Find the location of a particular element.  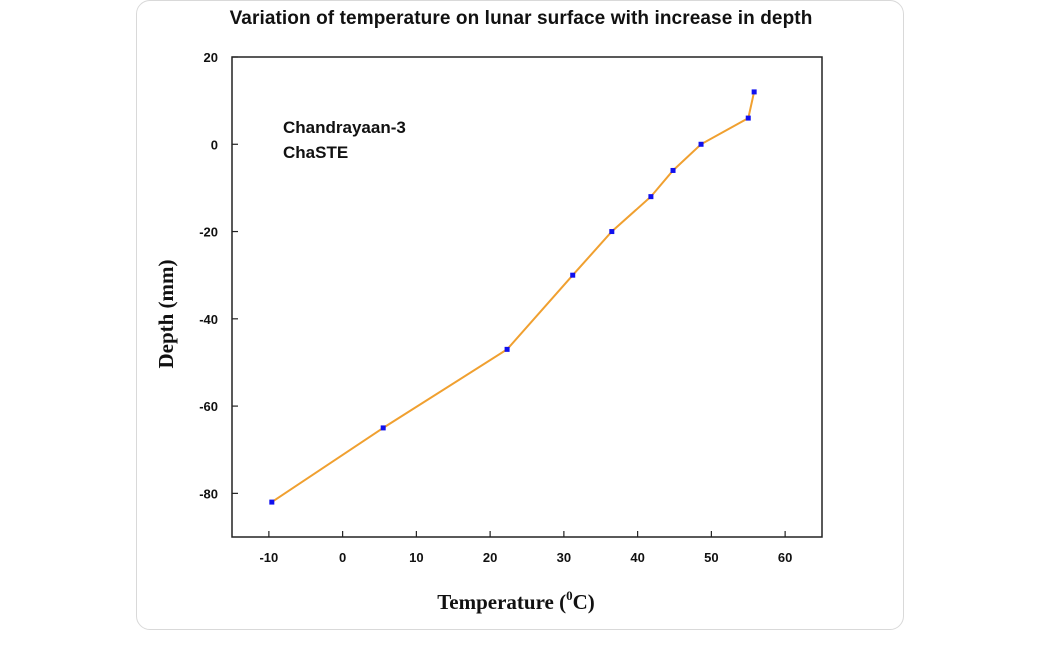

annotation-line-1: Chandrayaan-3 is located at coordinates (344, 127).